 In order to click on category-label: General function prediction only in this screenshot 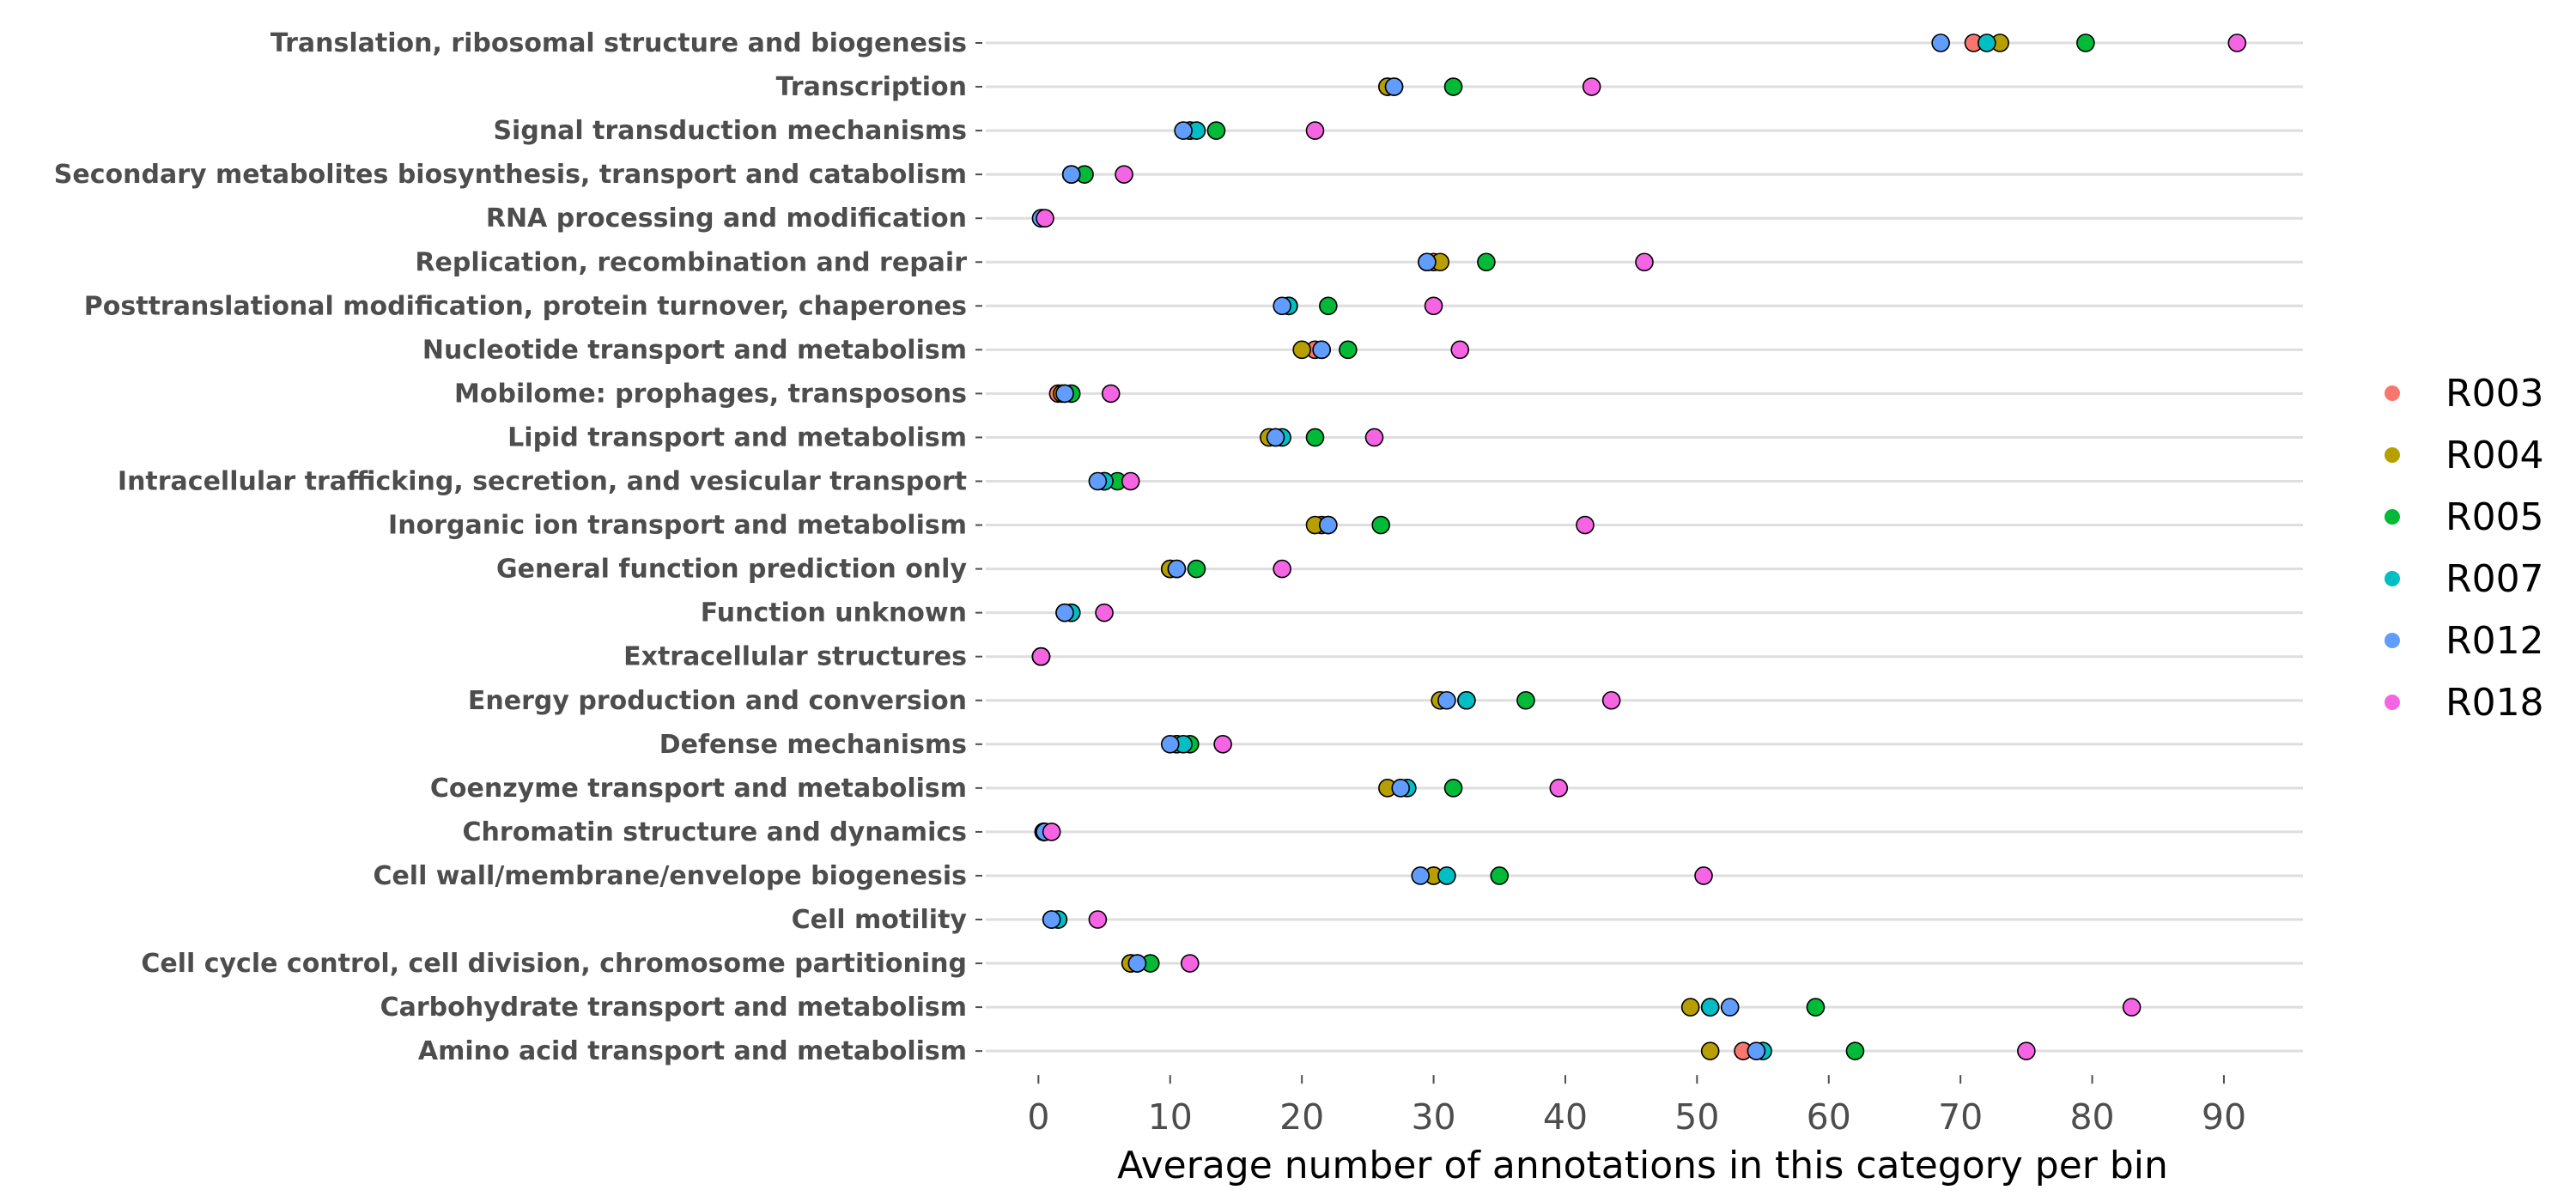, I will do `click(731, 570)`.